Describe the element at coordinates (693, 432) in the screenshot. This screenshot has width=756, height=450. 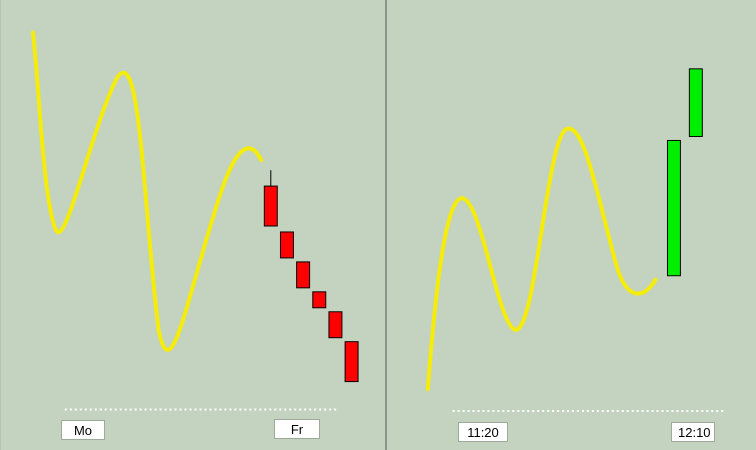
I see `x-label-1210: 12:10` at that location.